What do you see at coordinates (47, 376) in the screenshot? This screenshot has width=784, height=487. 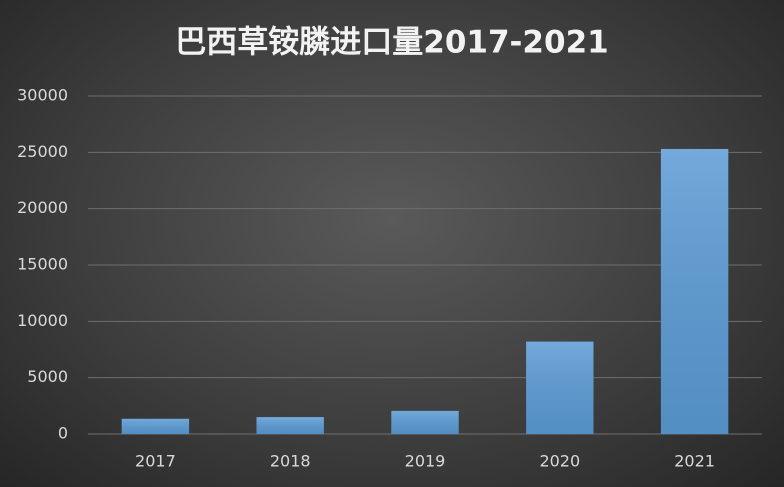 I see `y-tick-label: 5000` at bounding box center [47, 376].